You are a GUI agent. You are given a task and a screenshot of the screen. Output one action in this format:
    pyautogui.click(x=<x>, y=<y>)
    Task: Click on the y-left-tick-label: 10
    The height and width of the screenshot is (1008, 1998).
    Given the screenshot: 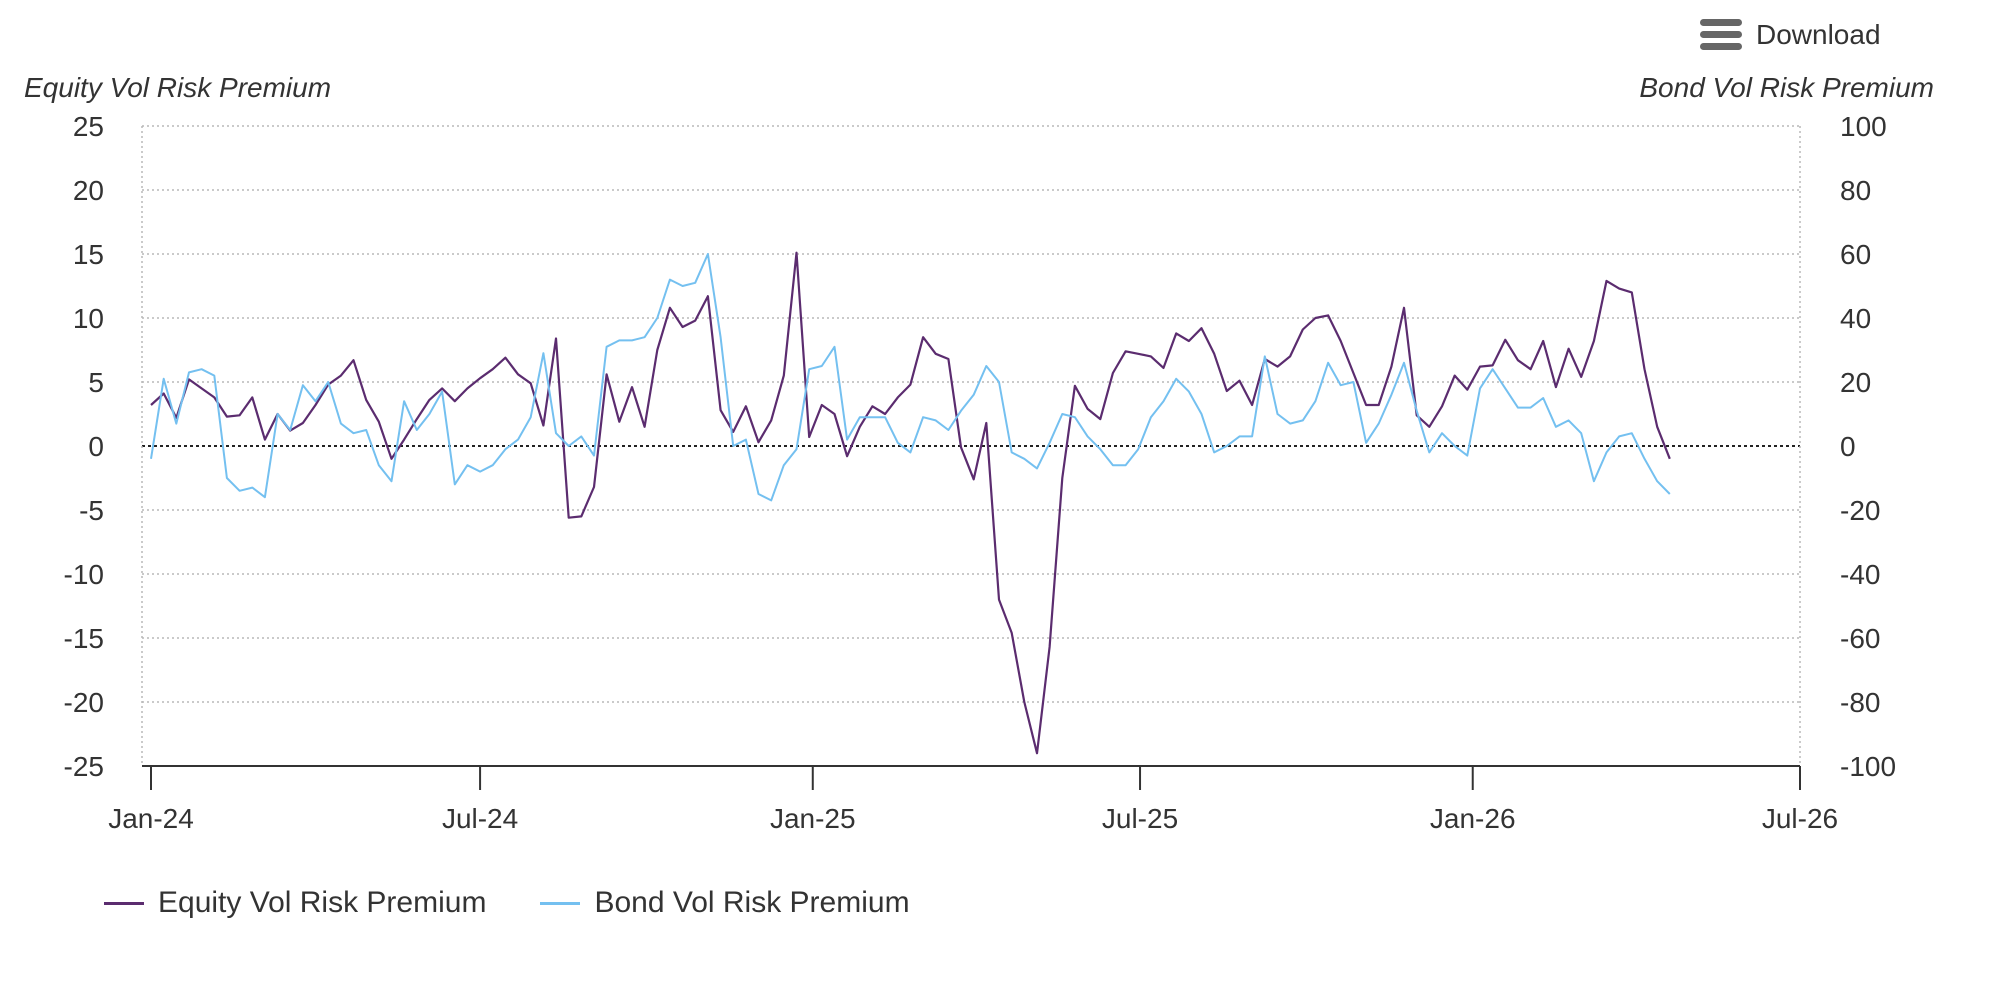 What is the action you would take?
    pyautogui.click(x=88, y=318)
    